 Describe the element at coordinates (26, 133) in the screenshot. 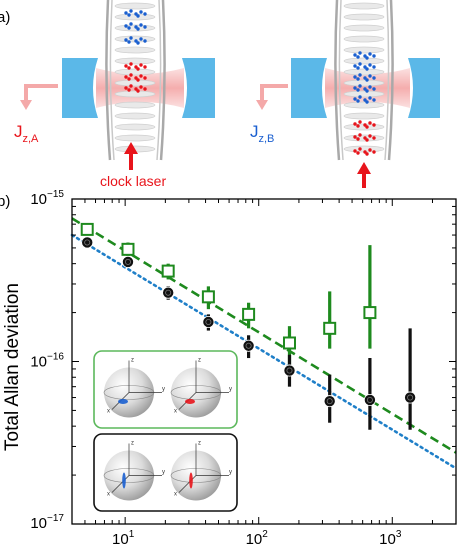

I see `readout-label-a: Jz,A` at that location.